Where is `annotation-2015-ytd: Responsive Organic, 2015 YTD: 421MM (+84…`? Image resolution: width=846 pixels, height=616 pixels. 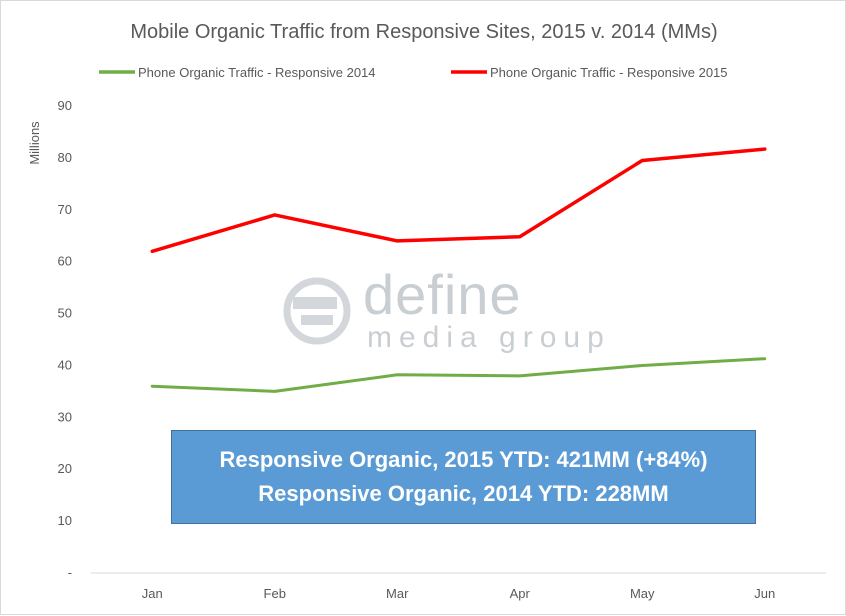 annotation-2015-ytd: Responsive Organic, 2015 YTD: 421MM (+84… is located at coordinates (463, 460).